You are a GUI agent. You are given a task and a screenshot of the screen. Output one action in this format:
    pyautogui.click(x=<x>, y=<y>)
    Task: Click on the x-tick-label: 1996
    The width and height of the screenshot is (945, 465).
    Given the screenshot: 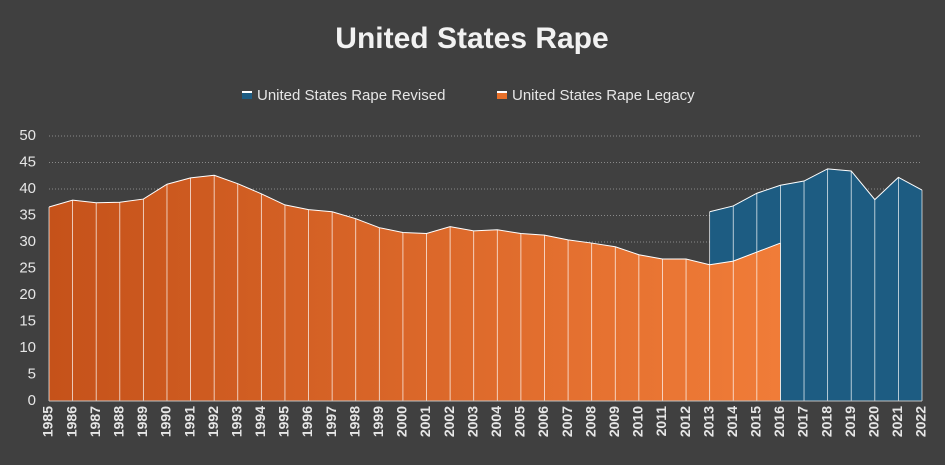 What is the action you would take?
    pyautogui.click(x=307, y=421)
    